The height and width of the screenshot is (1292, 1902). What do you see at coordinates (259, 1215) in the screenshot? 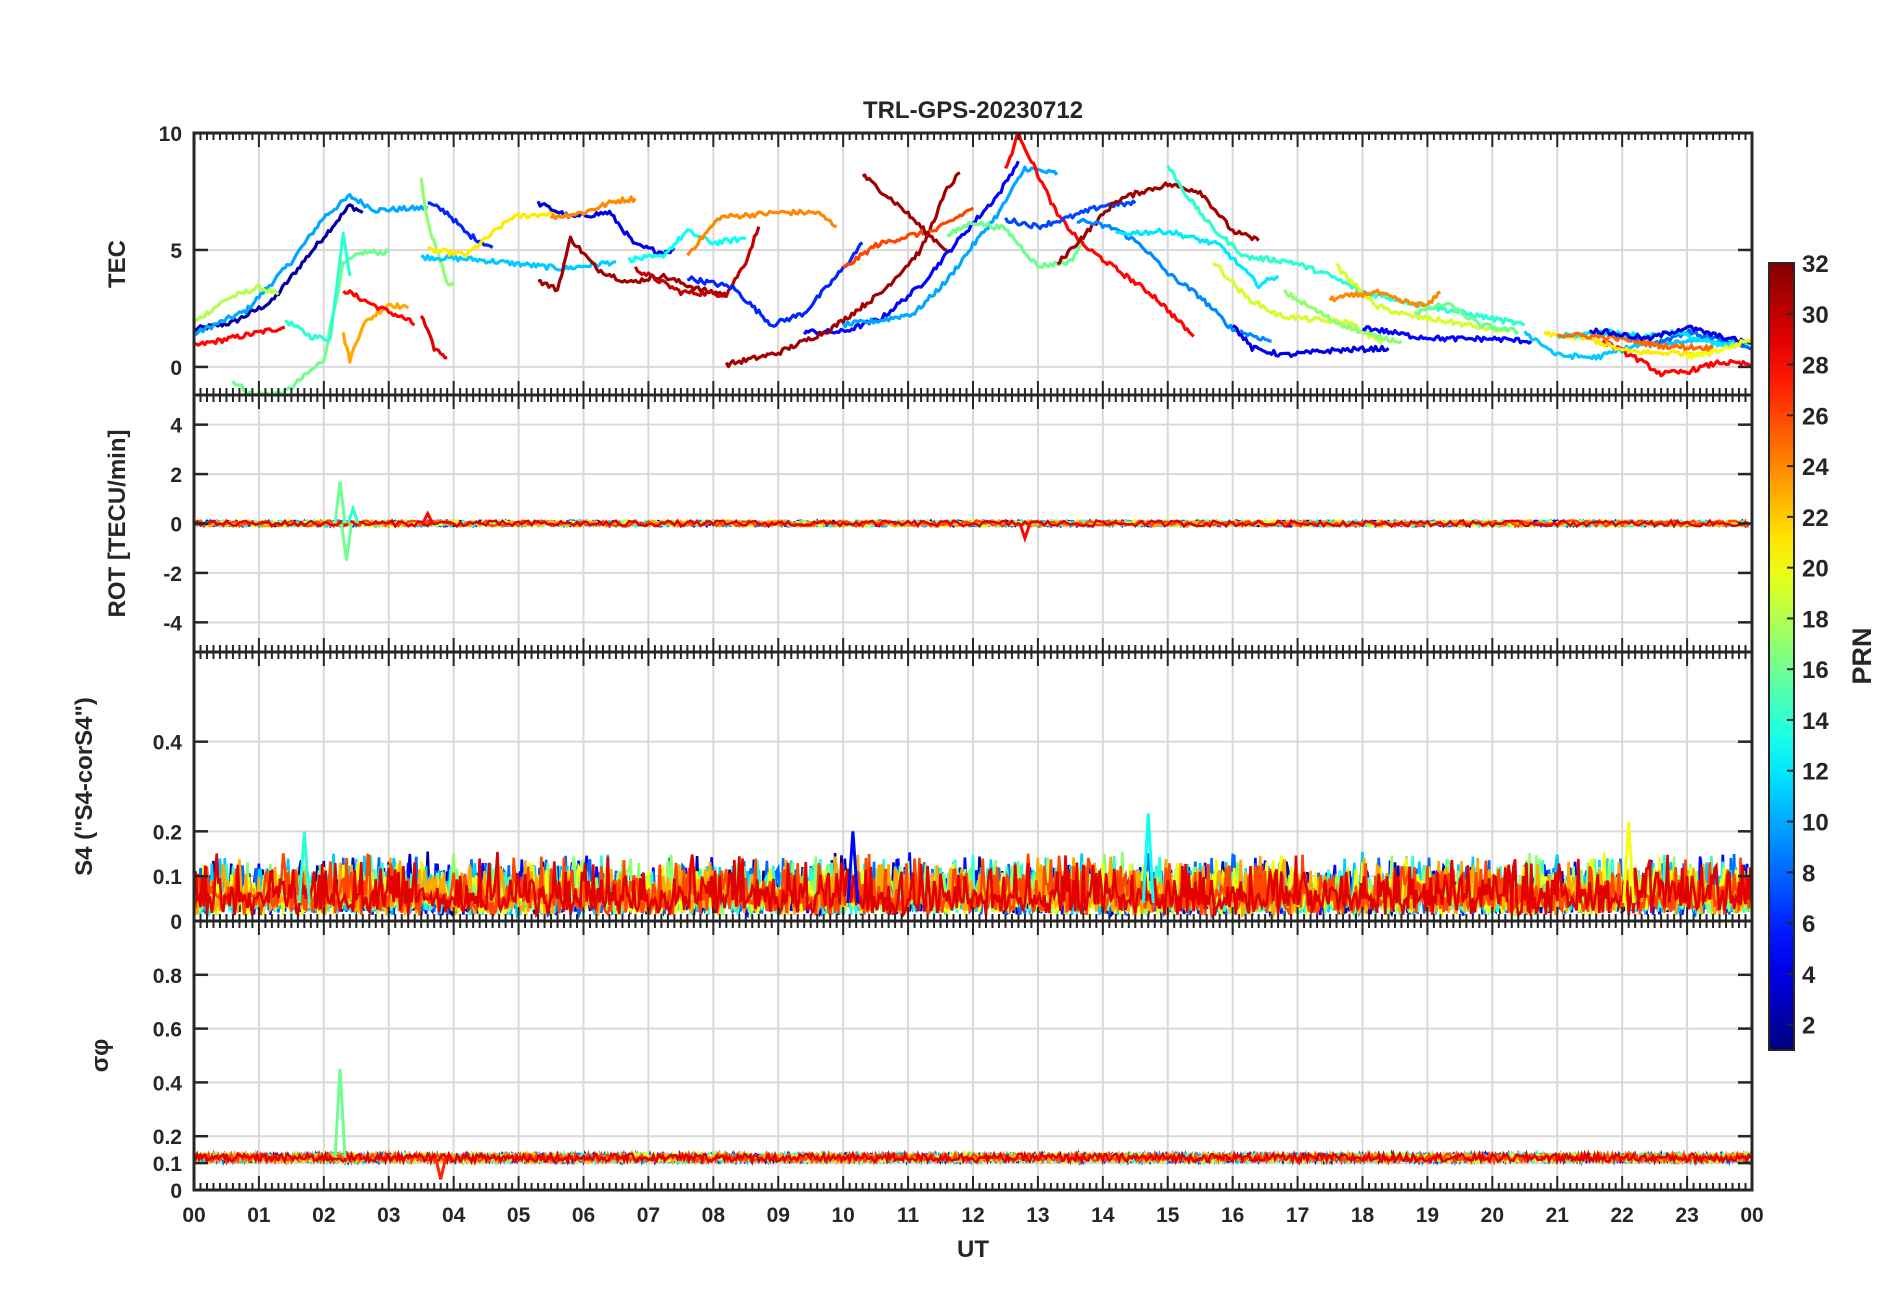
I see `x-tick-label: 01` at bounding box center [259, 1215].